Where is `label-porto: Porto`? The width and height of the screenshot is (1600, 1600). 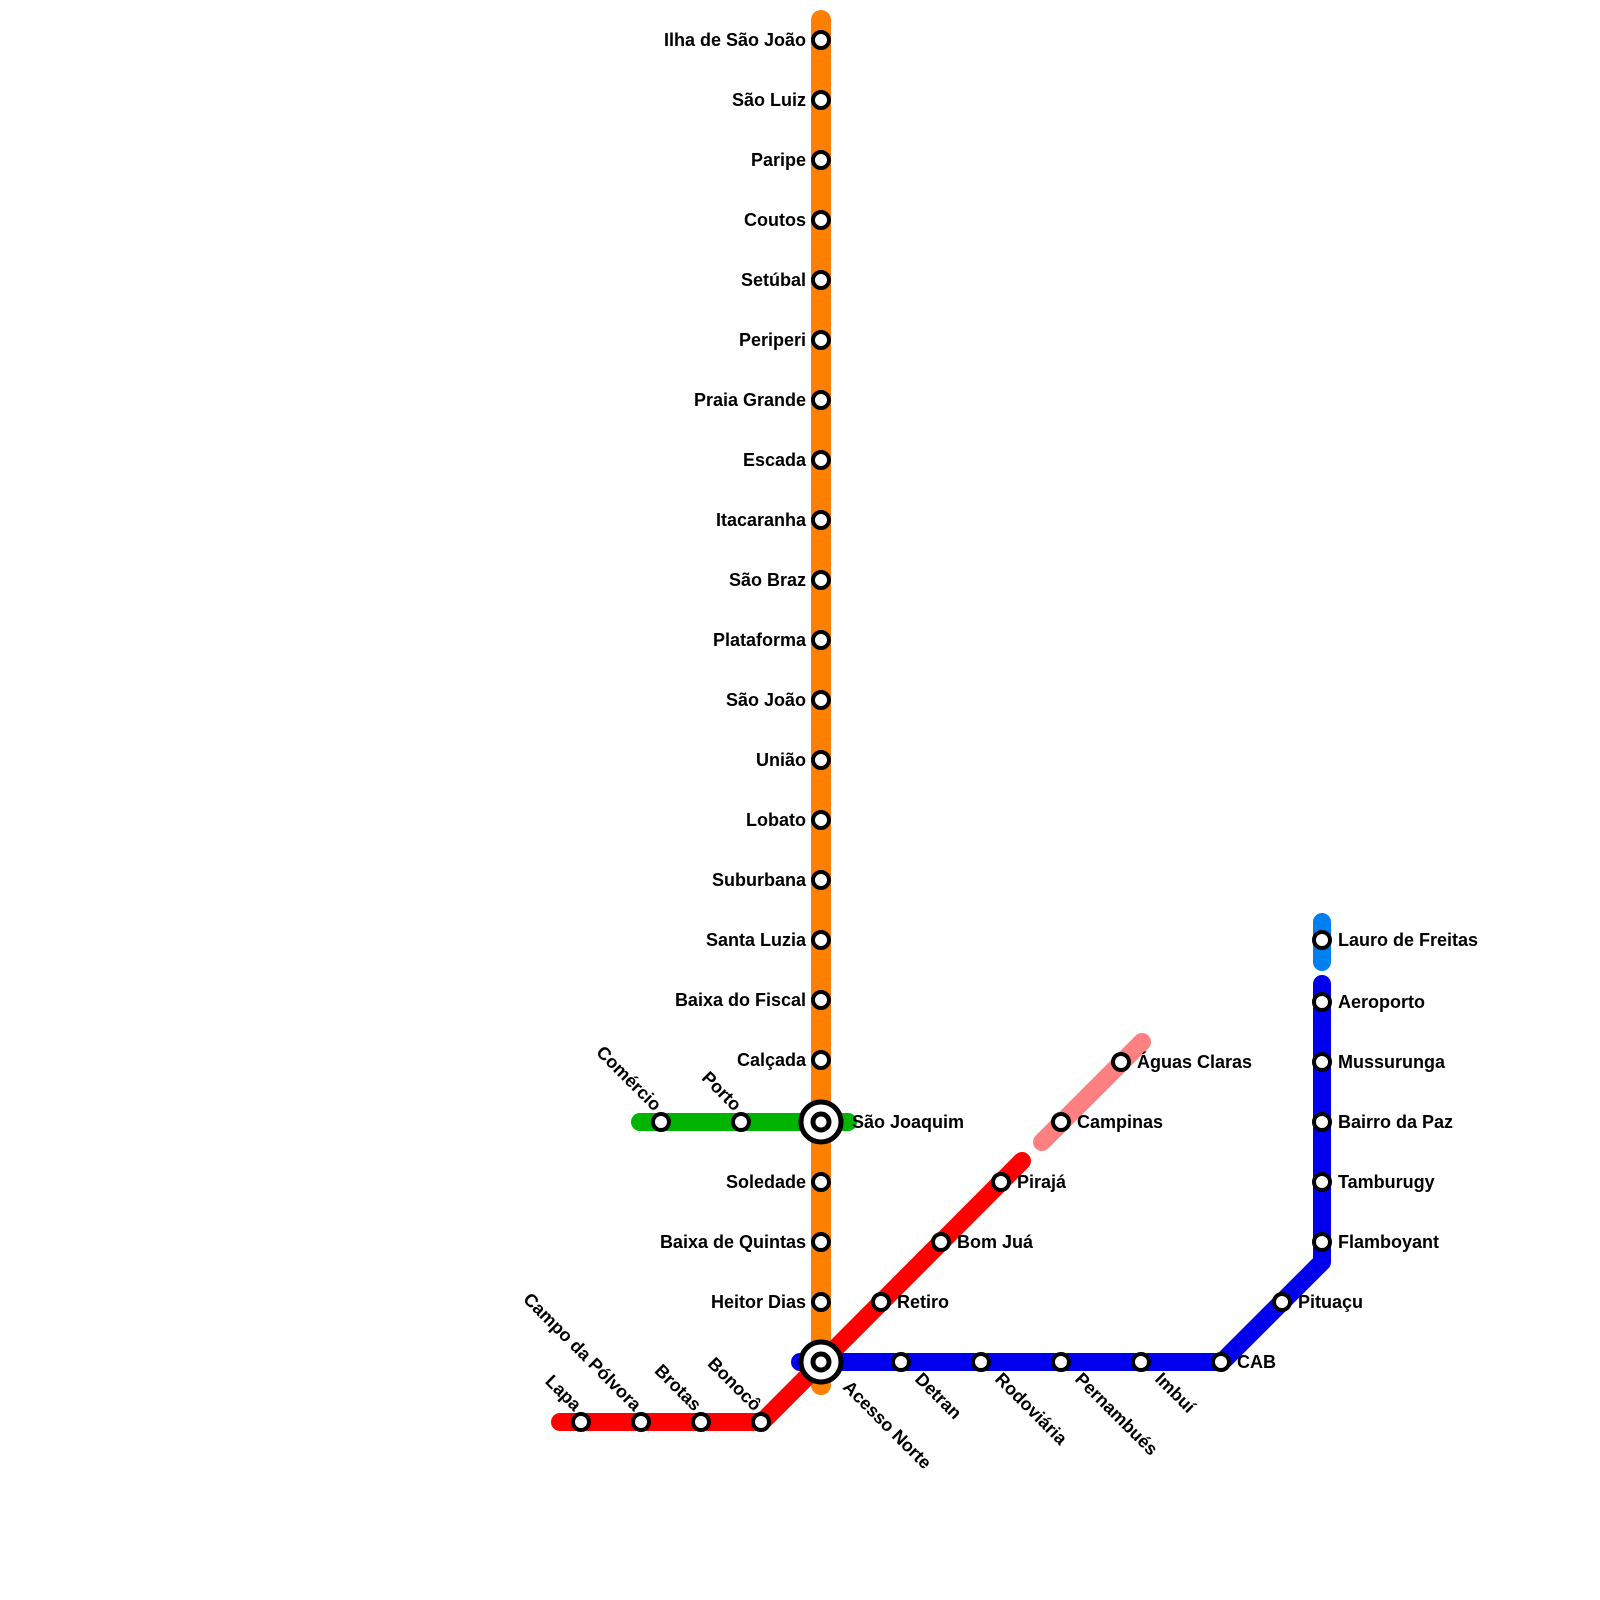
label-porto: Porto is located at coordinates (721, 1090).